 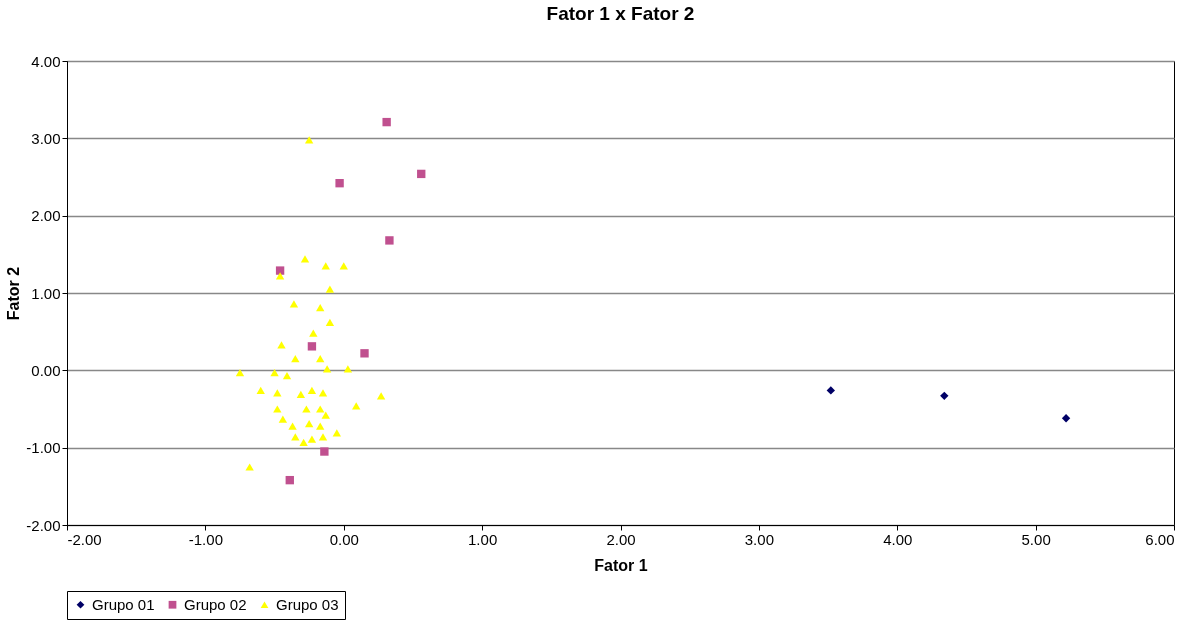 I want to click on y-tick-label: 3.00, so click(x=46, y=138).